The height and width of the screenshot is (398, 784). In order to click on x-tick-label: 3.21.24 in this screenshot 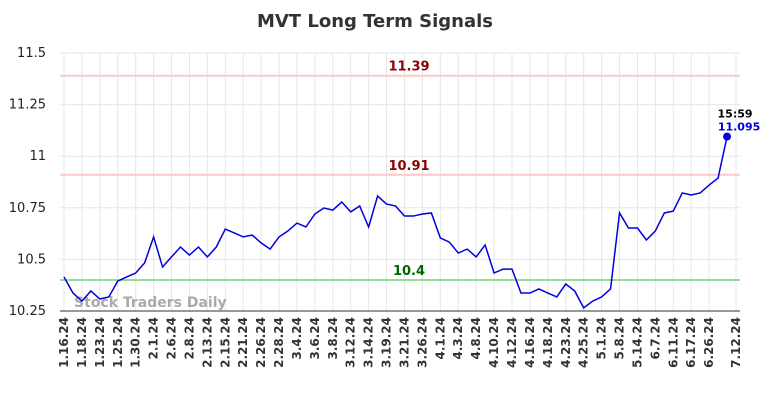, I will do `click(404, 342)`.